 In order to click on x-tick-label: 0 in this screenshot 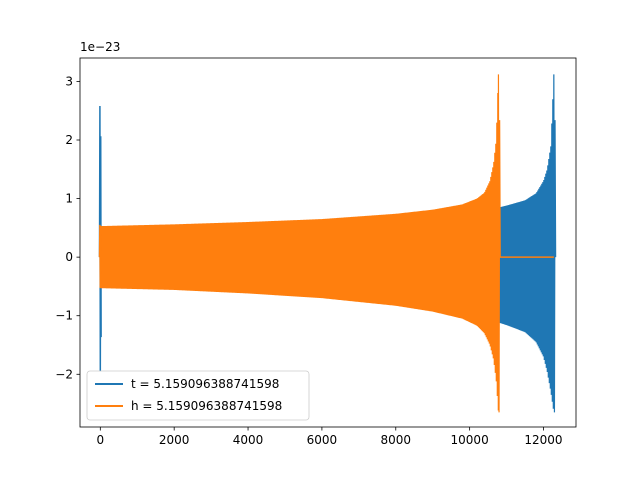, I will do `click(100, 440)`.